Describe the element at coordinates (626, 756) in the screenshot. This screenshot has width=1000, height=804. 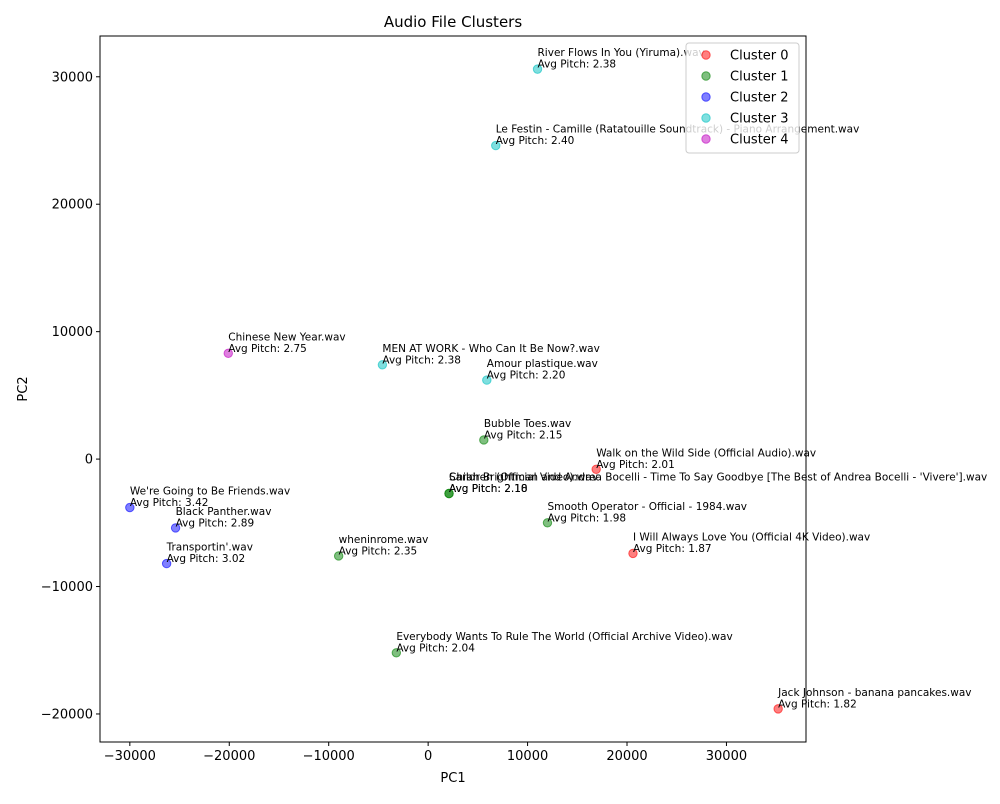
I see `x-tick-label: 20000` at that location.